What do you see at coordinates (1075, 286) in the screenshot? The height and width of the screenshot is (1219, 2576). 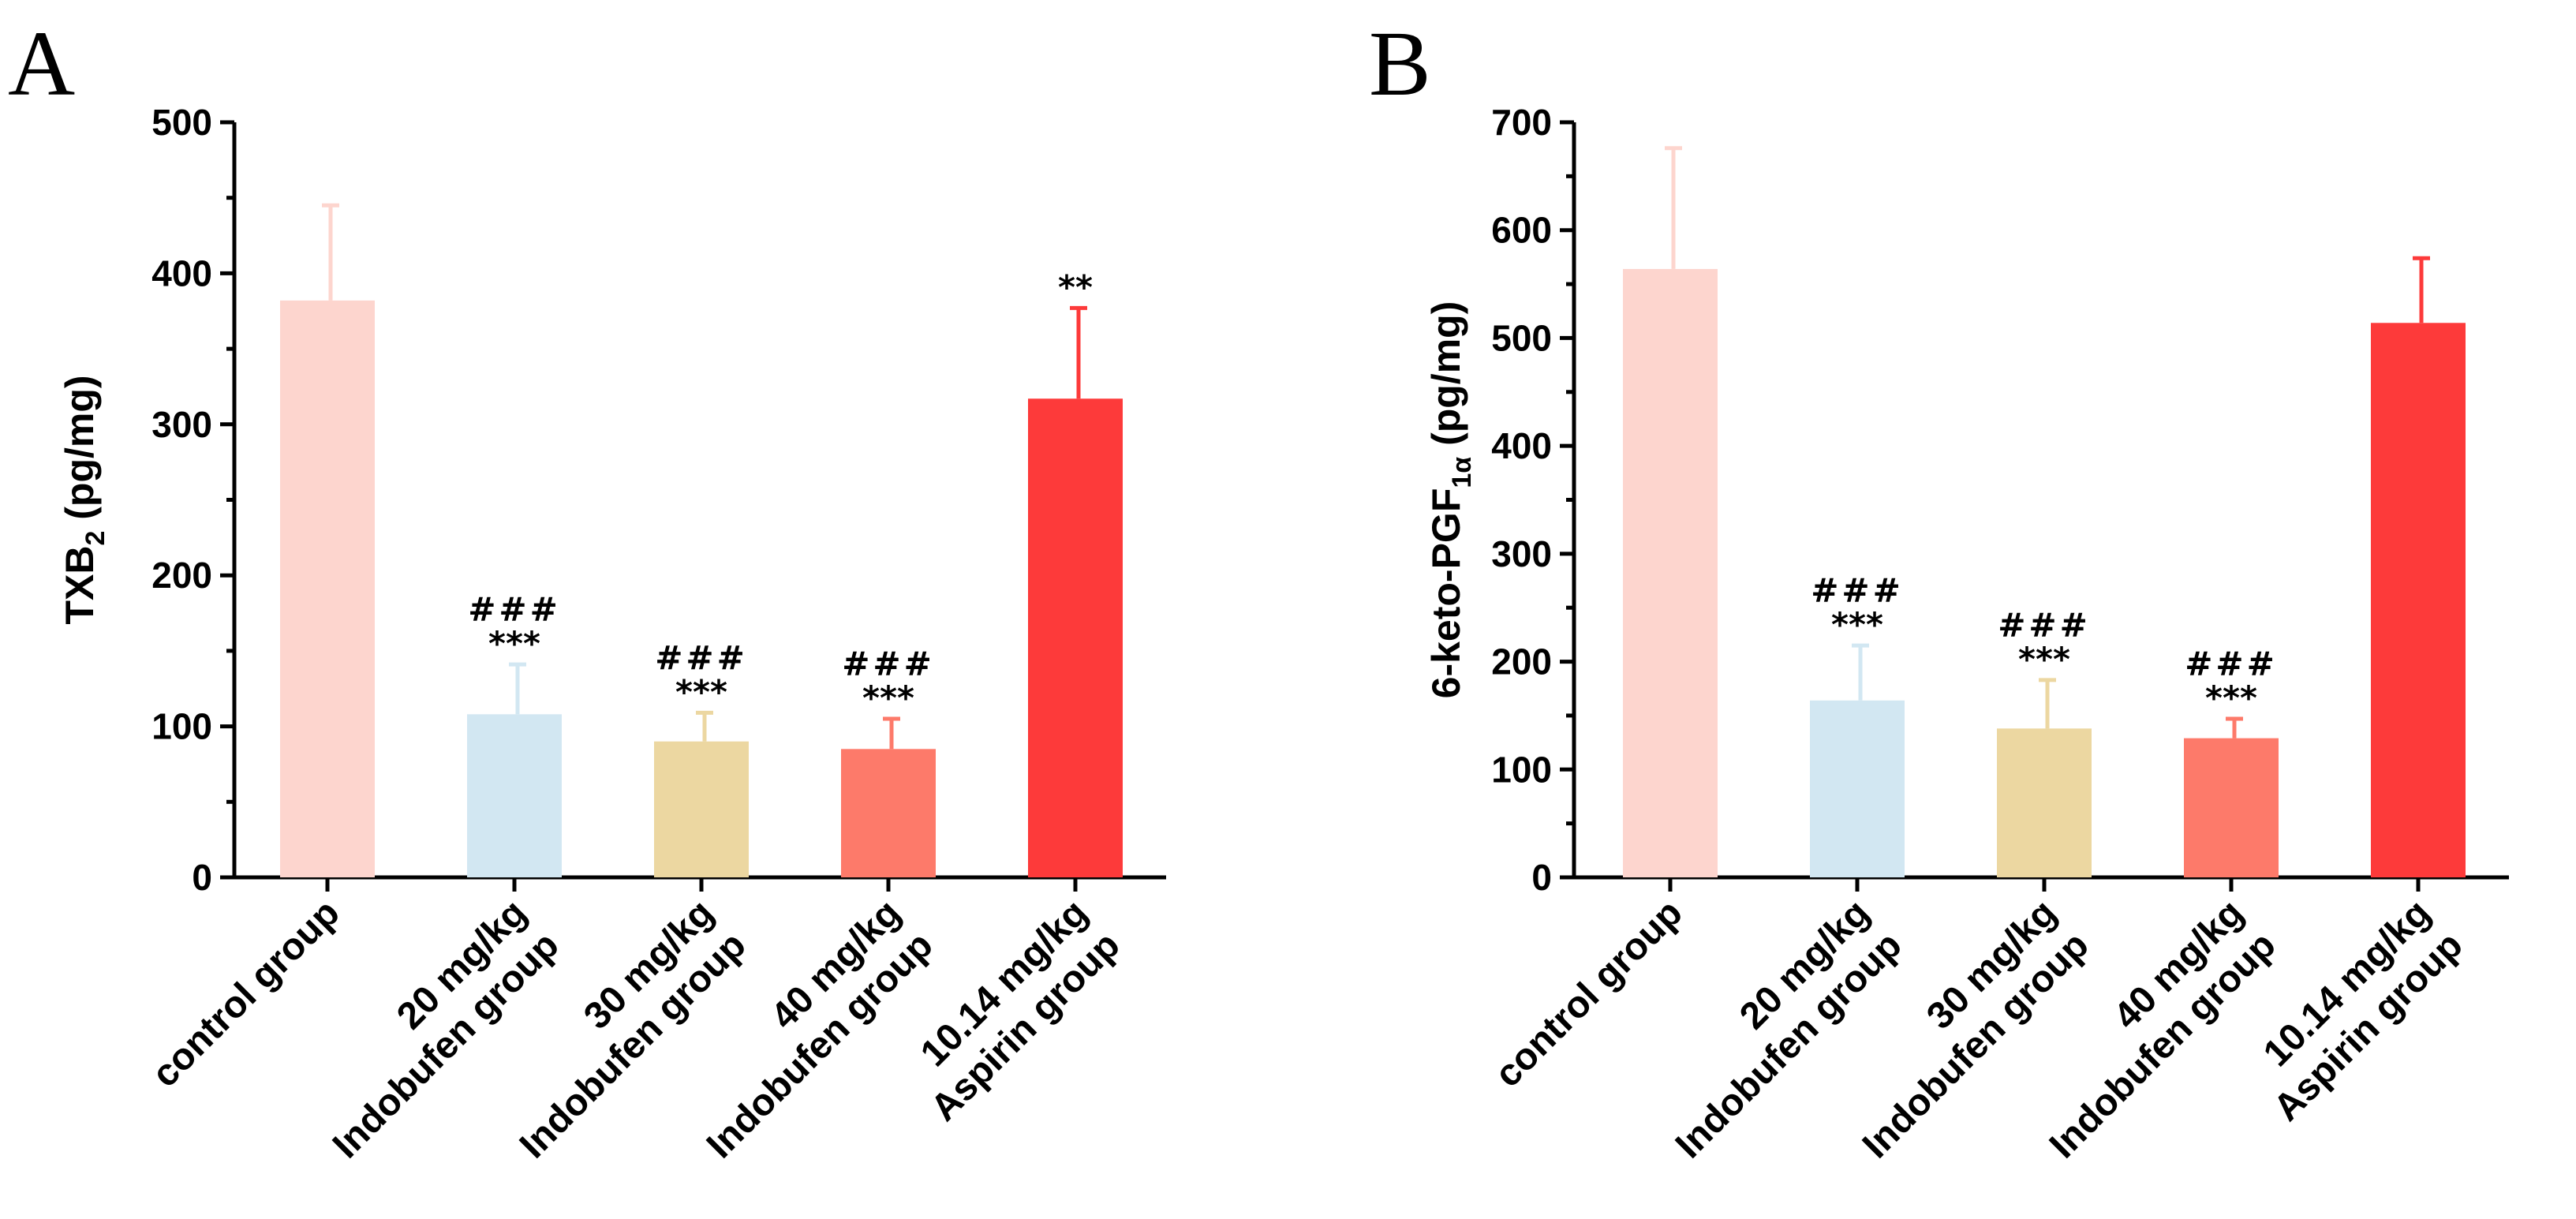 I see `significance-star: **` at bounding box center [1075, 286].